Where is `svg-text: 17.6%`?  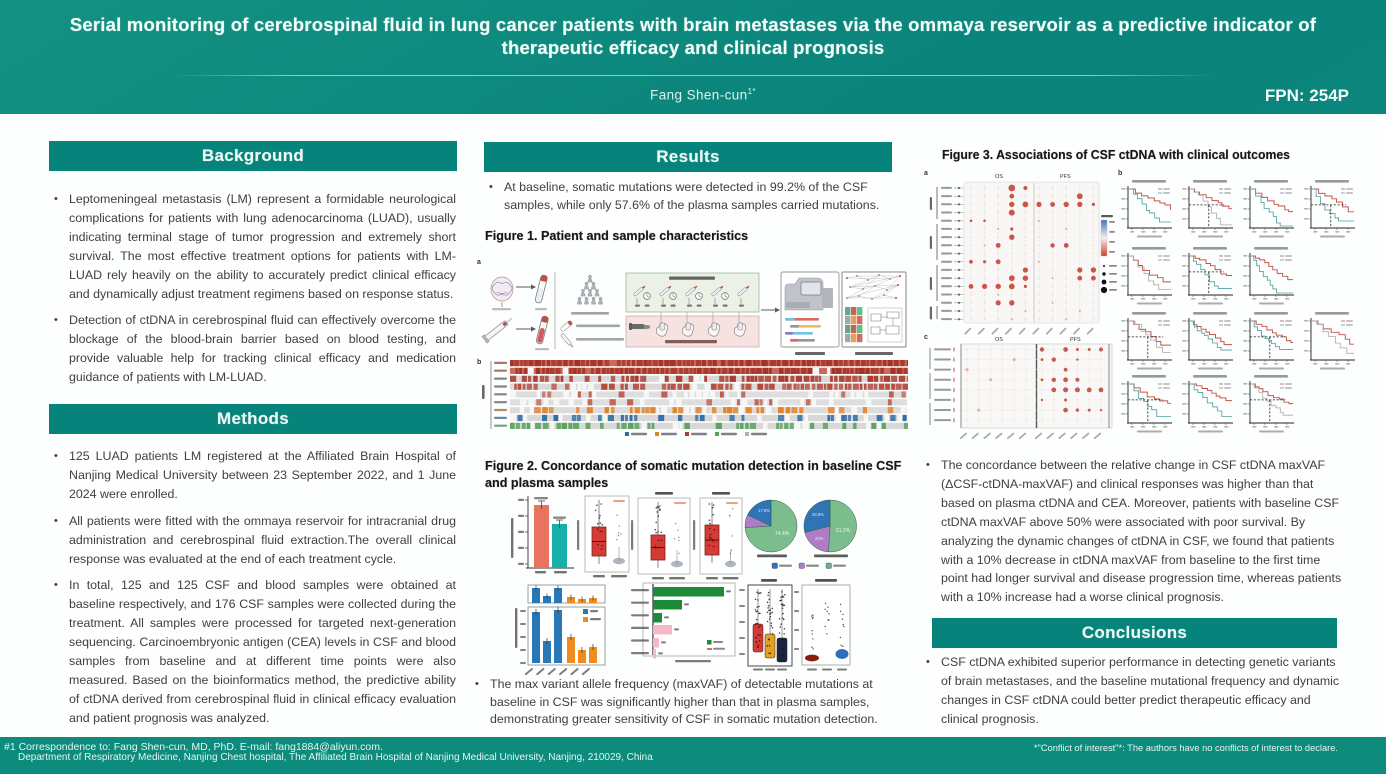
svg-text: 17.6% is located at coordinates (764, 510).